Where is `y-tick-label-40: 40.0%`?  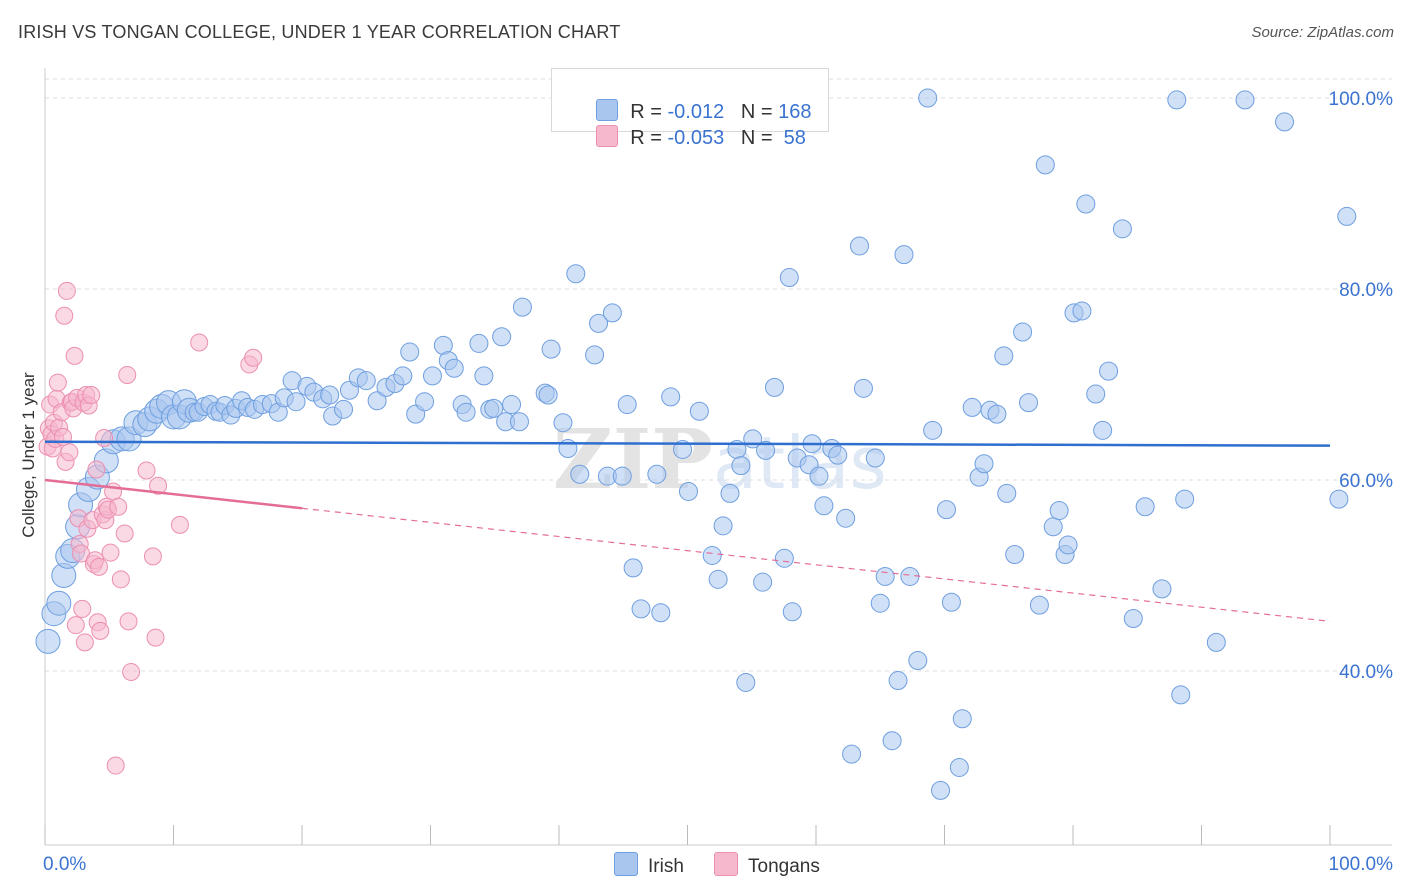
y-tick-label-40: 40.0% is located at coordinates (1366, 672).